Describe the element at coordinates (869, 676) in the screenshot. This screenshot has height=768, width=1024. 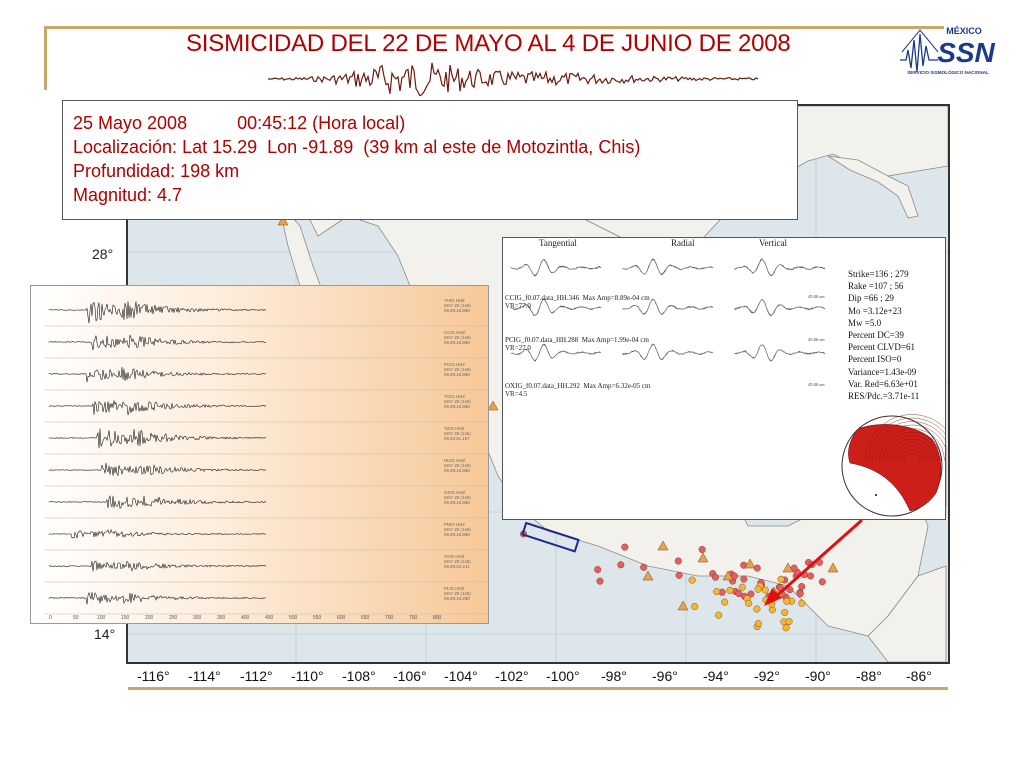
I see `longitude-label: -88°` at that location.